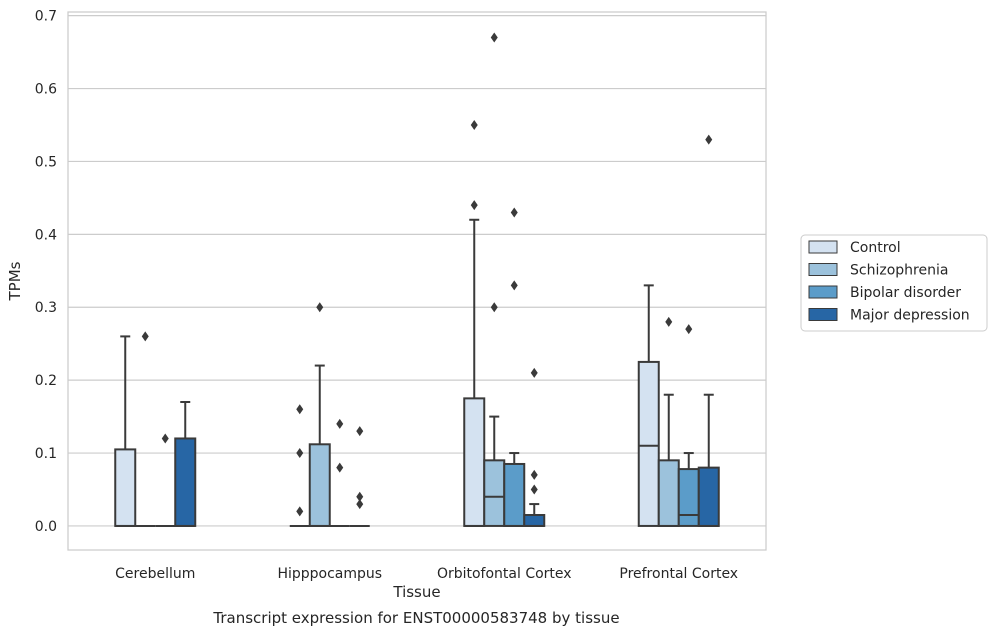 The image size is (997, 637). What do you see at coordinates (46, 235) in the screenshot?
I see `y-tick-label: 0.4` at bounding box center [46, 235].